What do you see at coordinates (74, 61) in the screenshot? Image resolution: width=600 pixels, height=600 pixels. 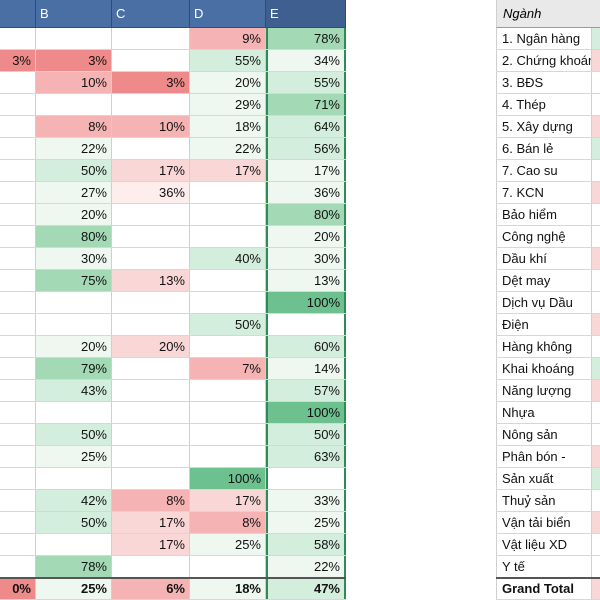 I see `cell-b: 3%` at bounding box center [74, 61].